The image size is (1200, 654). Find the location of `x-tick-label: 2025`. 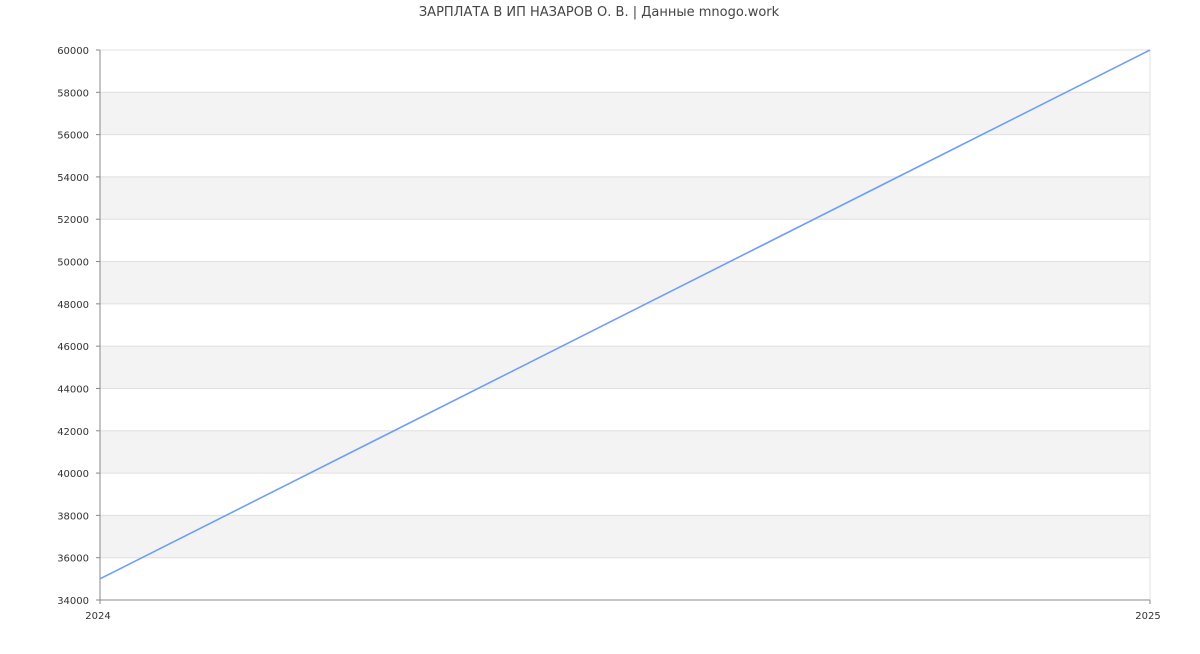

x-tick-label: 2025 is located at coordinates (1147, 616).